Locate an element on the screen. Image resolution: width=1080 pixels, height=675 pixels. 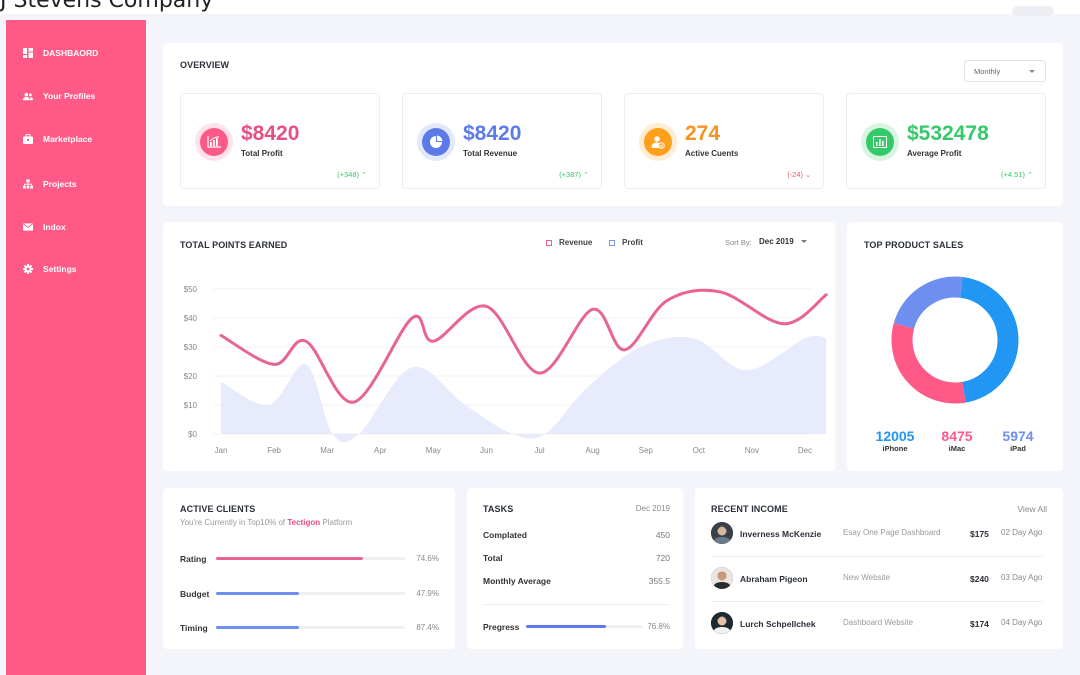
x-tick-label: Jan is located at coordinates (221, 450).